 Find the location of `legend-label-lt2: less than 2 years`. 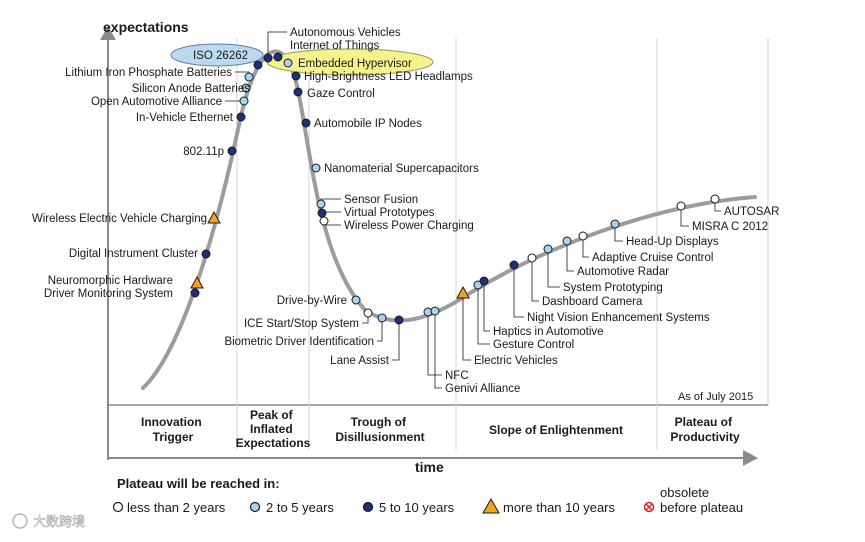

legend-label-lt2: less than 2 years is located at coordinates (176, 507).